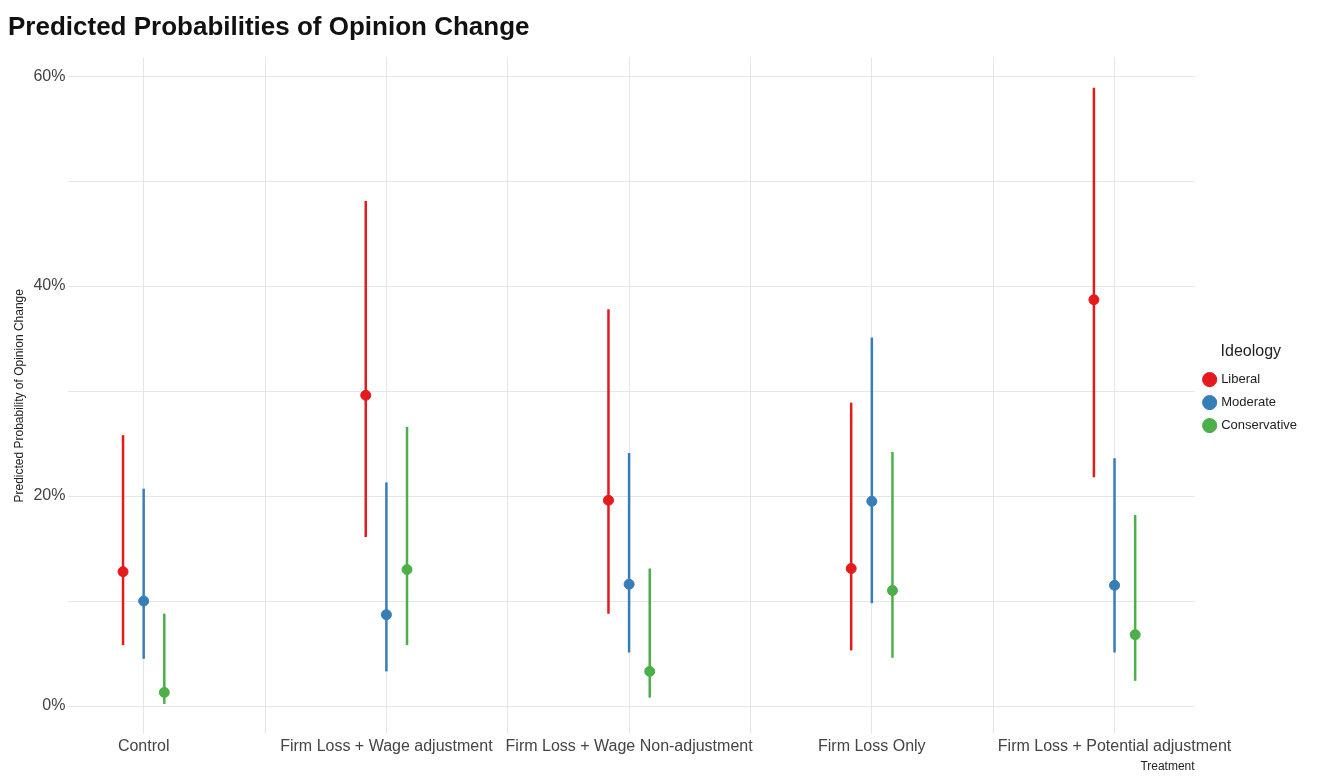  What do you see at coordinates (49, 75) in the screenshot?
I see `y-tick-label: 60%` at bounding box center [49, 75].